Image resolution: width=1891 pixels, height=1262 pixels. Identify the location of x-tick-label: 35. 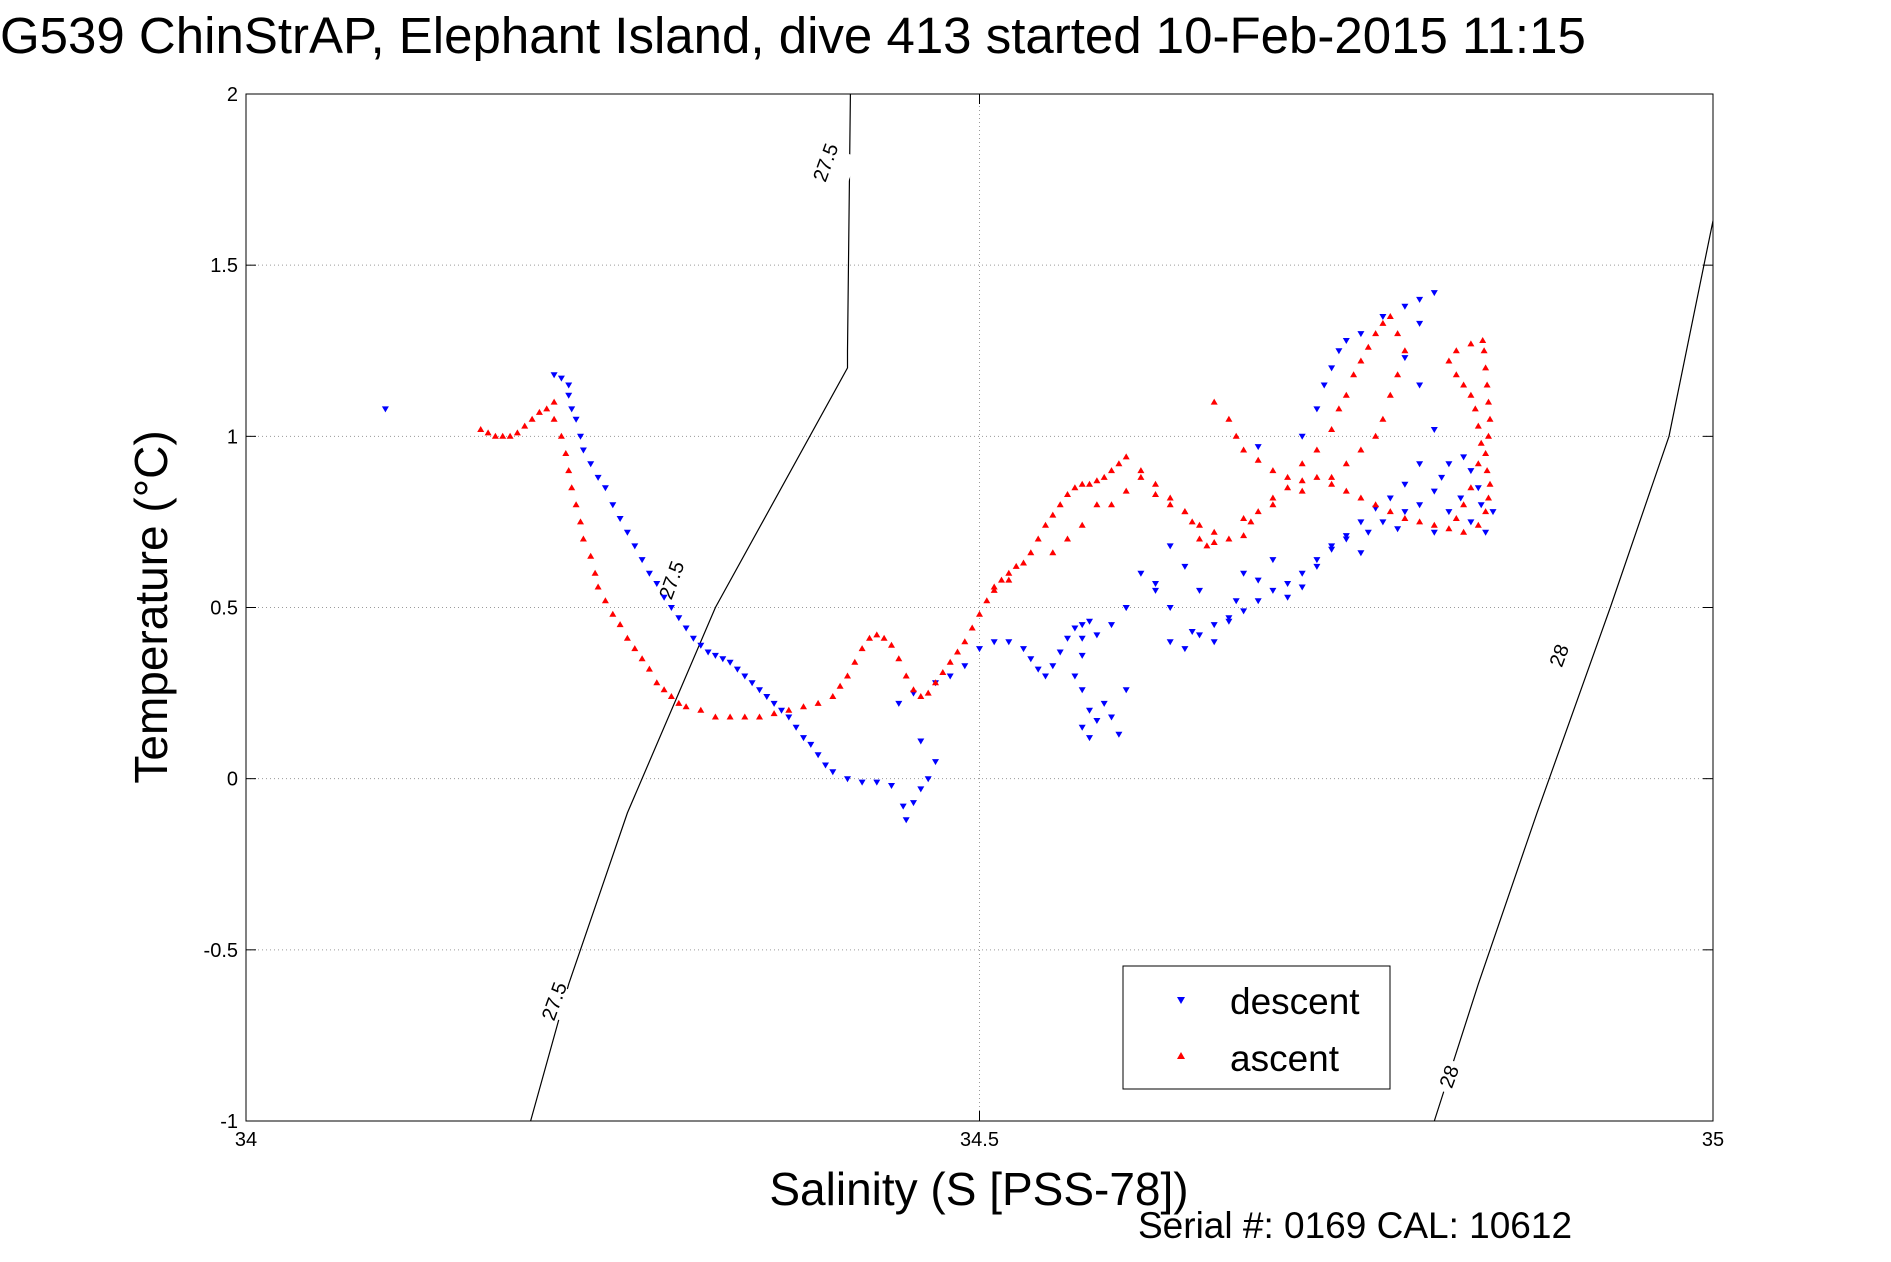
(1713, 1140).